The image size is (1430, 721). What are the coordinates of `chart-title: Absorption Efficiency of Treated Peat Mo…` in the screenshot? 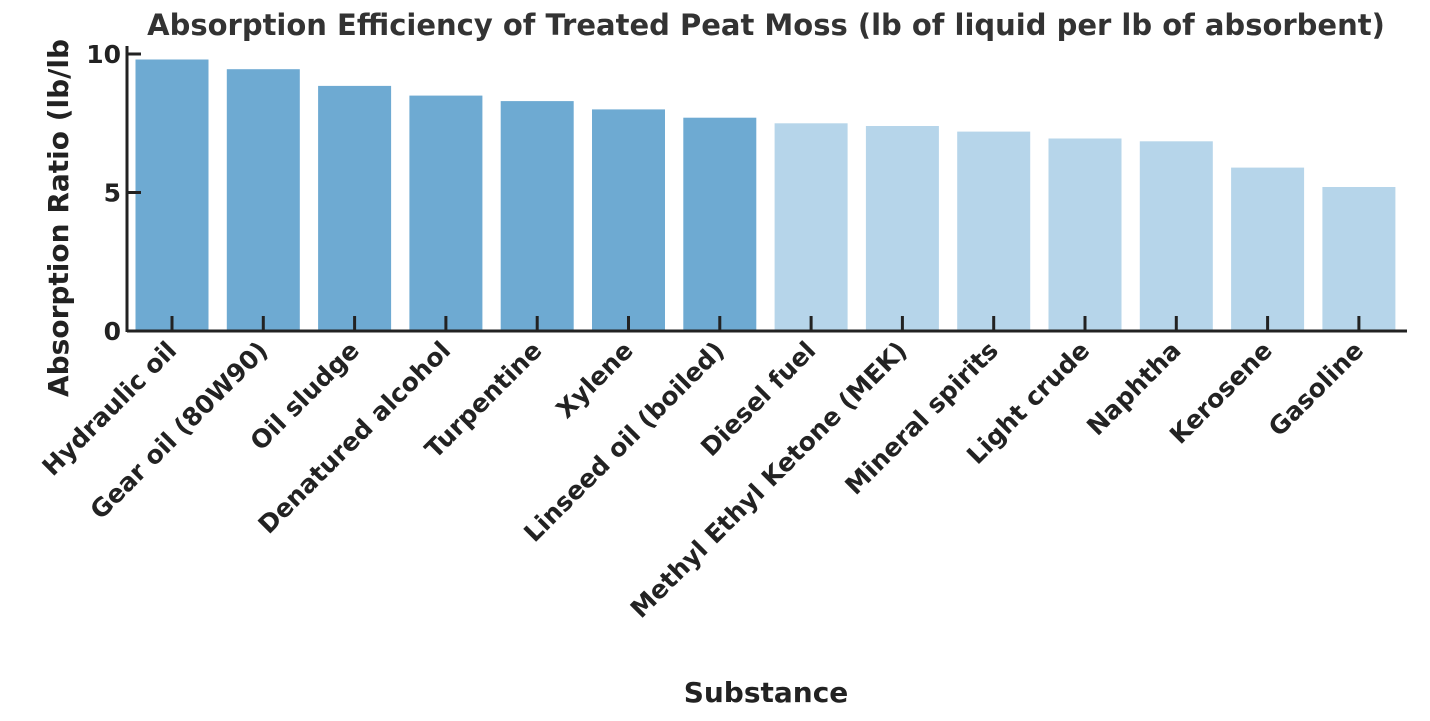 It's located at (766, 25).